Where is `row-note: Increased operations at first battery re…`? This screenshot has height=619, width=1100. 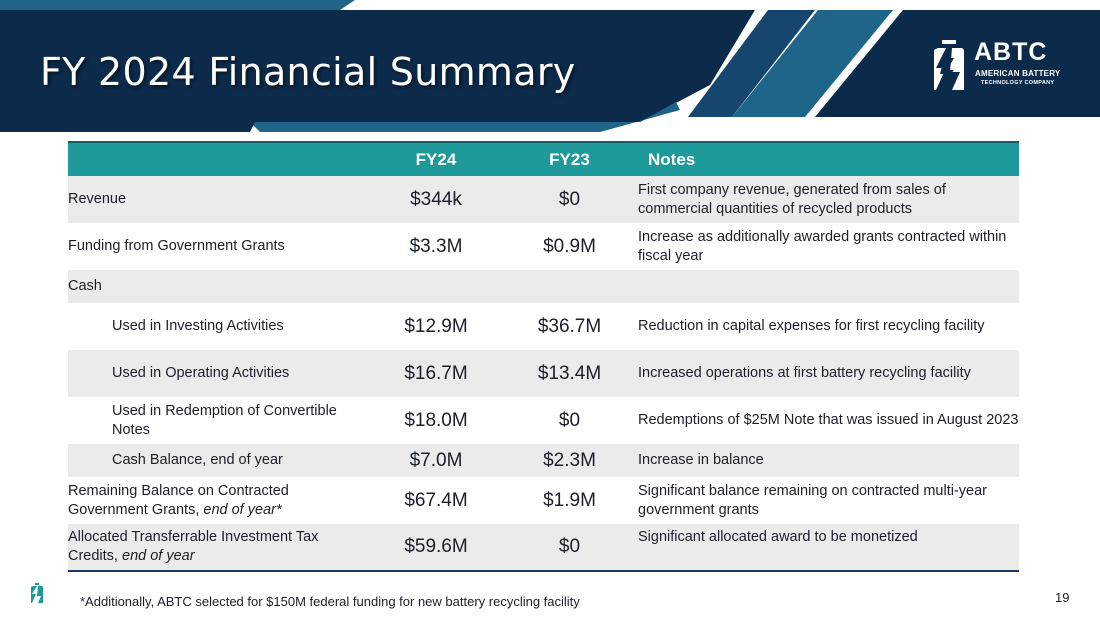
row-note: Increased operations at first battery re… is located at coordinates (828, 373).